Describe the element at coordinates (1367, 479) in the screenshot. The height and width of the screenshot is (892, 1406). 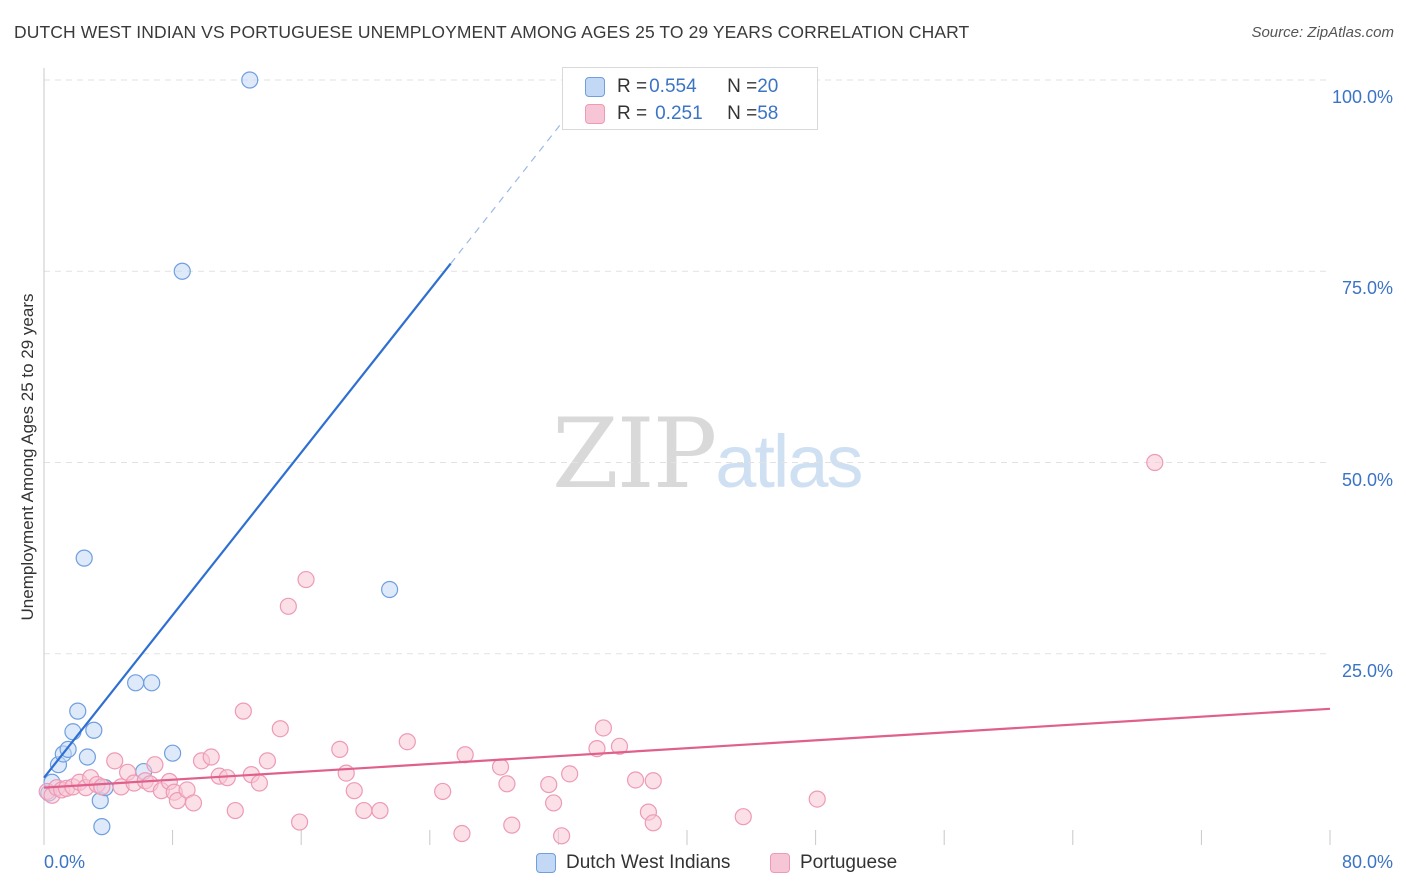
I see `y-tick-label: 50.0%` at that location.